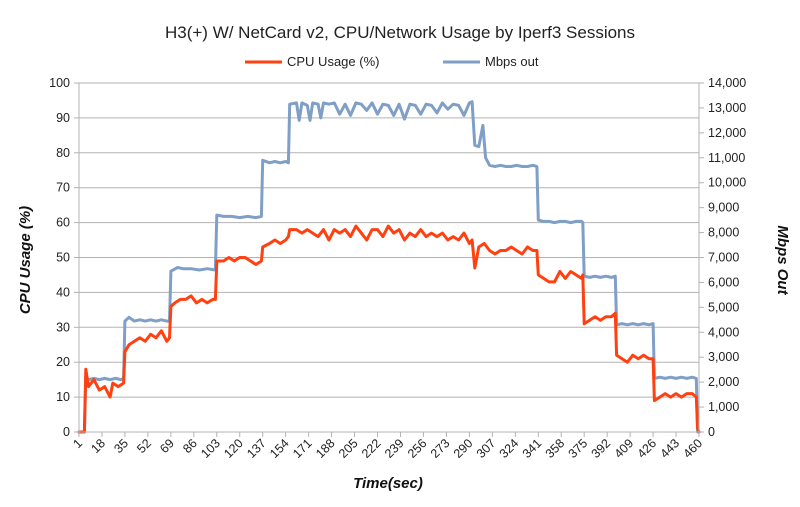 The image size is (800, 507). Describe the element at coordinates (394, 448) in the screenshot. I see `x-tick-label: 239` at that location.